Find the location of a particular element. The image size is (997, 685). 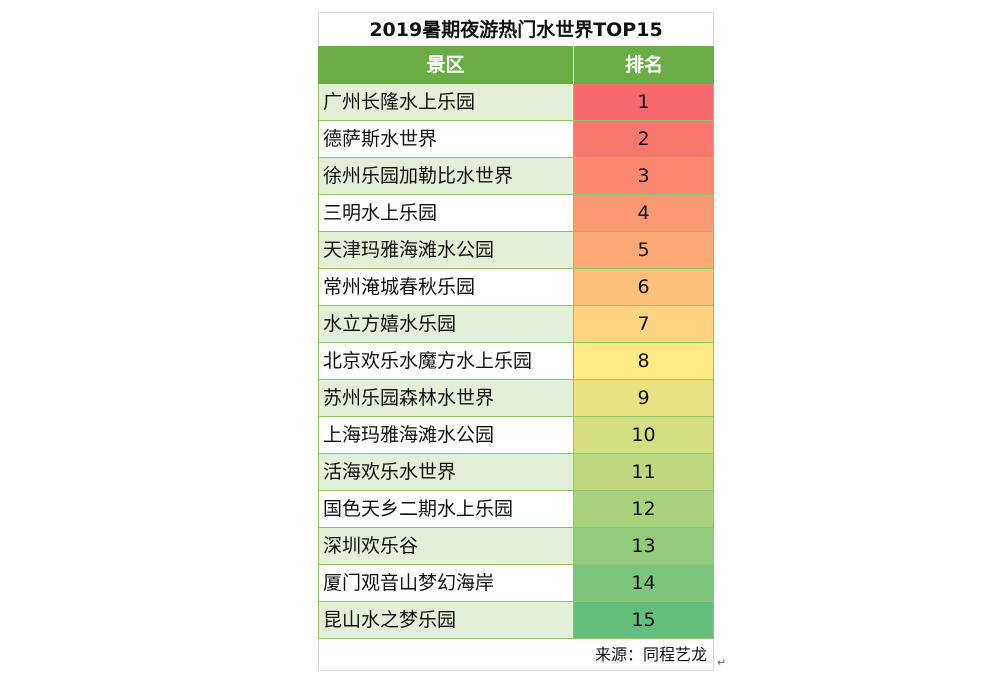

rank-cell: 9 is located at coordinates (644, 398).